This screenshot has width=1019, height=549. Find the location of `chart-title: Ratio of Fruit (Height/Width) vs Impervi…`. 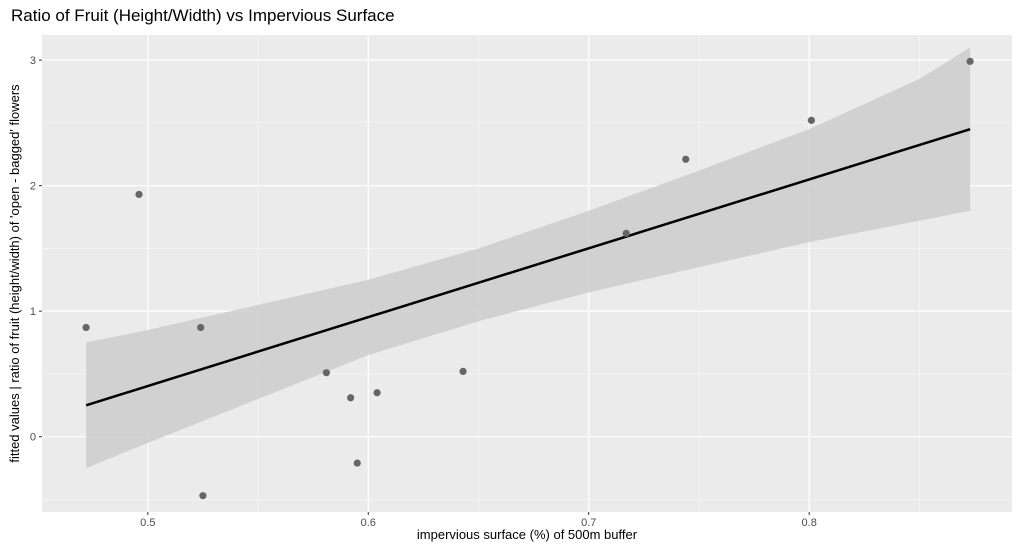

chart-title: Ratio of Fruit (Height/Width) vs Impervi… is located at coordinates (203, 15).